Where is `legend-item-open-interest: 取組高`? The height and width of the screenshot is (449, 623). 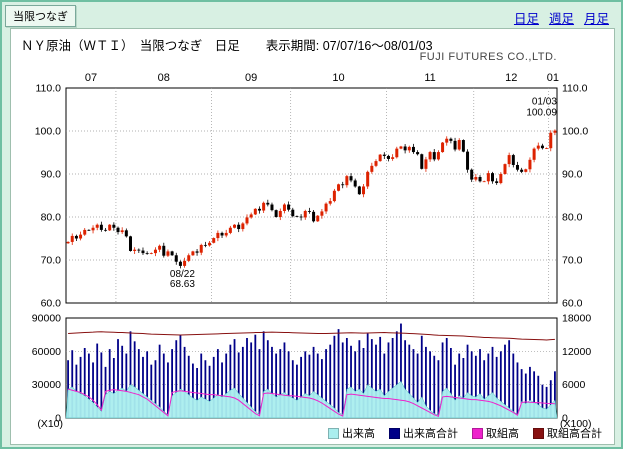
legend-item-open-interest: 取組高 is located at coordinates (495, 433).